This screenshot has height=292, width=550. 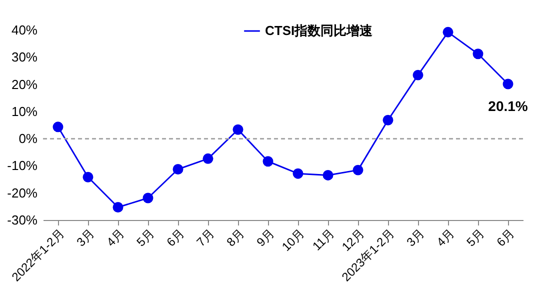 What do you see at coordinates (24, 84) in the screenshot?
I see `y-tick-label: 20%` at bounding box center [24, 84].